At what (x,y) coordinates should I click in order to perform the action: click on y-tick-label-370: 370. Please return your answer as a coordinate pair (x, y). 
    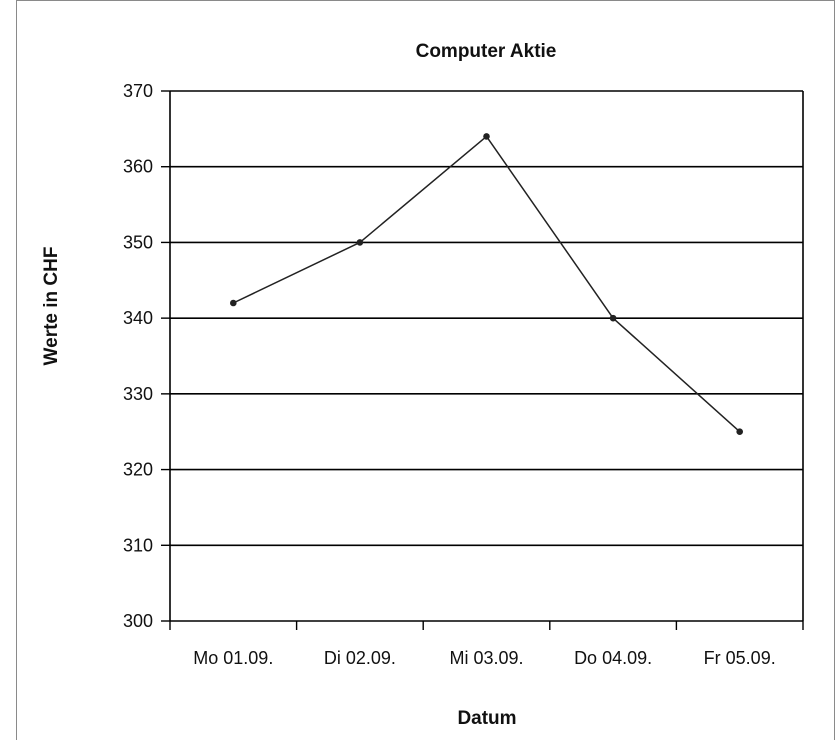
    Looking at the image, I should click on (138, 91).